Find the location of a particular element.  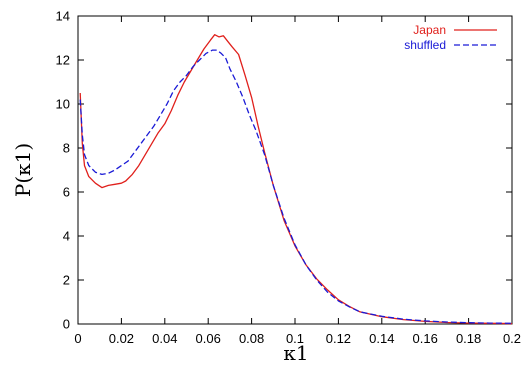

x-tick-label: 0.16 is located at coordinates (425, 338).